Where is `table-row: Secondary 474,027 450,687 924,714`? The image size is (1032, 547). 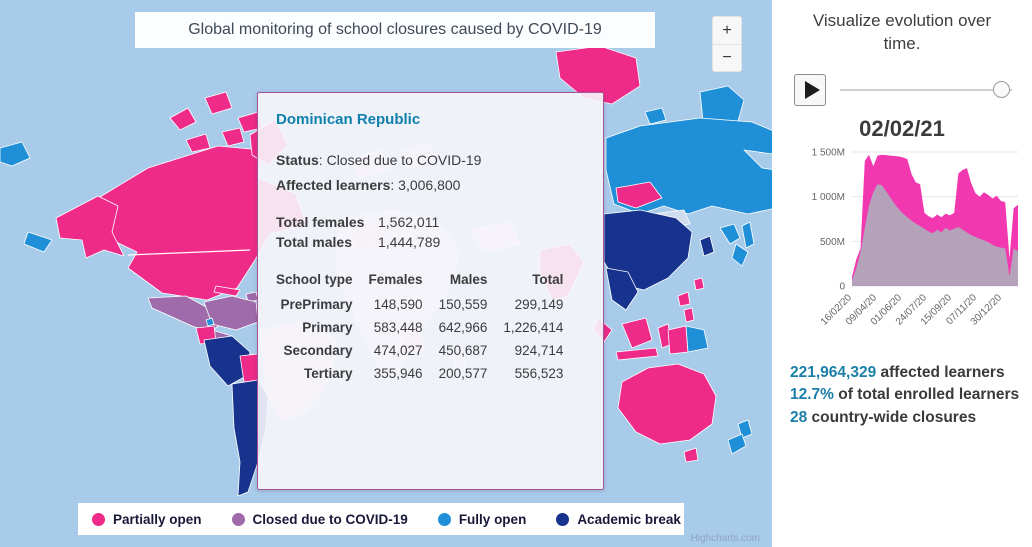 table-row: Secondary 474,027 450,687 924,714 is located at coordinates (419, 350).